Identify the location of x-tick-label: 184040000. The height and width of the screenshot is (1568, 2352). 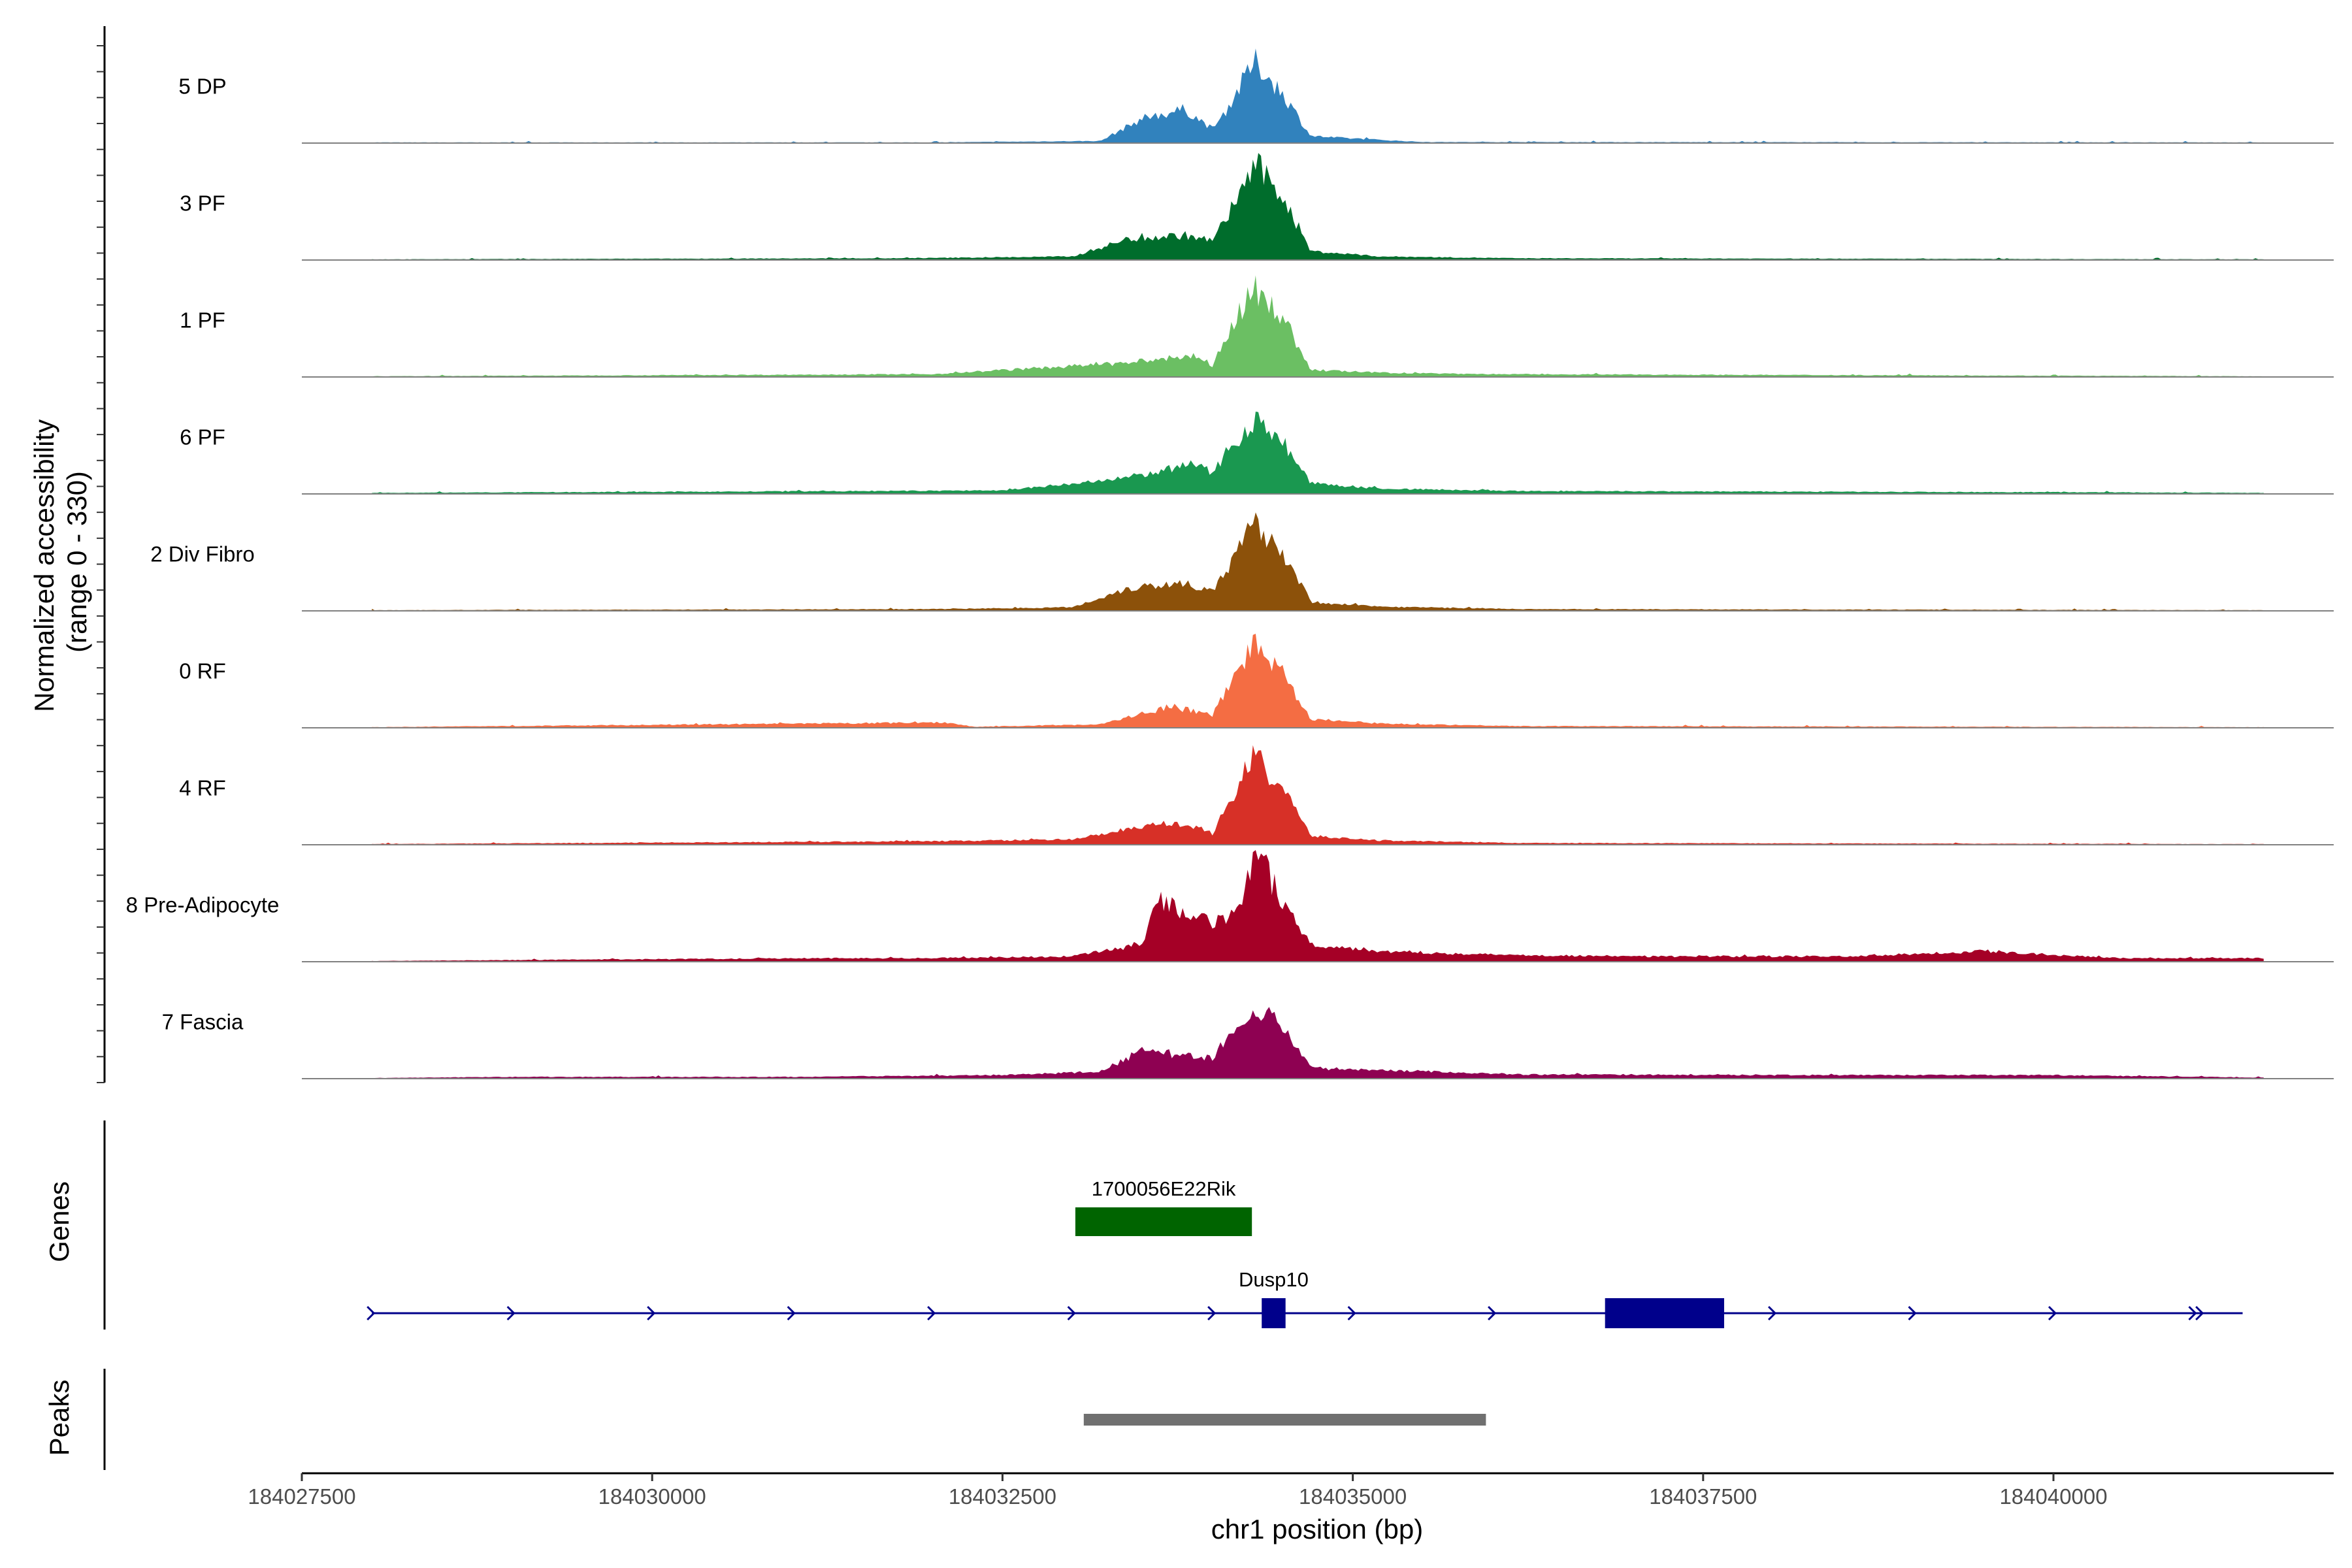
(2053, 1496).